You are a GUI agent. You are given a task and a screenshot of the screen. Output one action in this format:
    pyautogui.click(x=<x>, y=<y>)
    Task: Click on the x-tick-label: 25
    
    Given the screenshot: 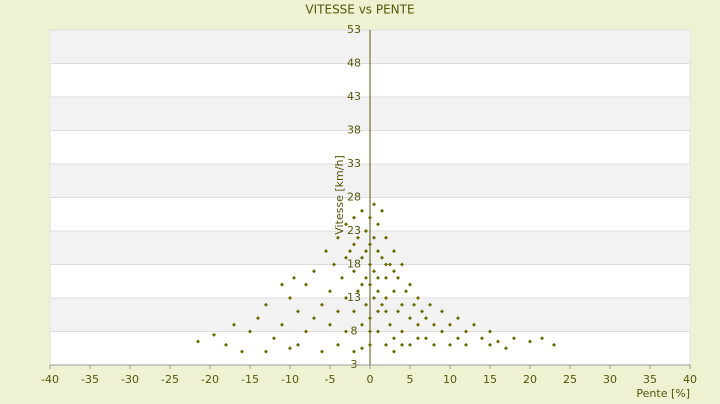 What is the action you would take?
    pyautogui.click(x=570, y=379)
    